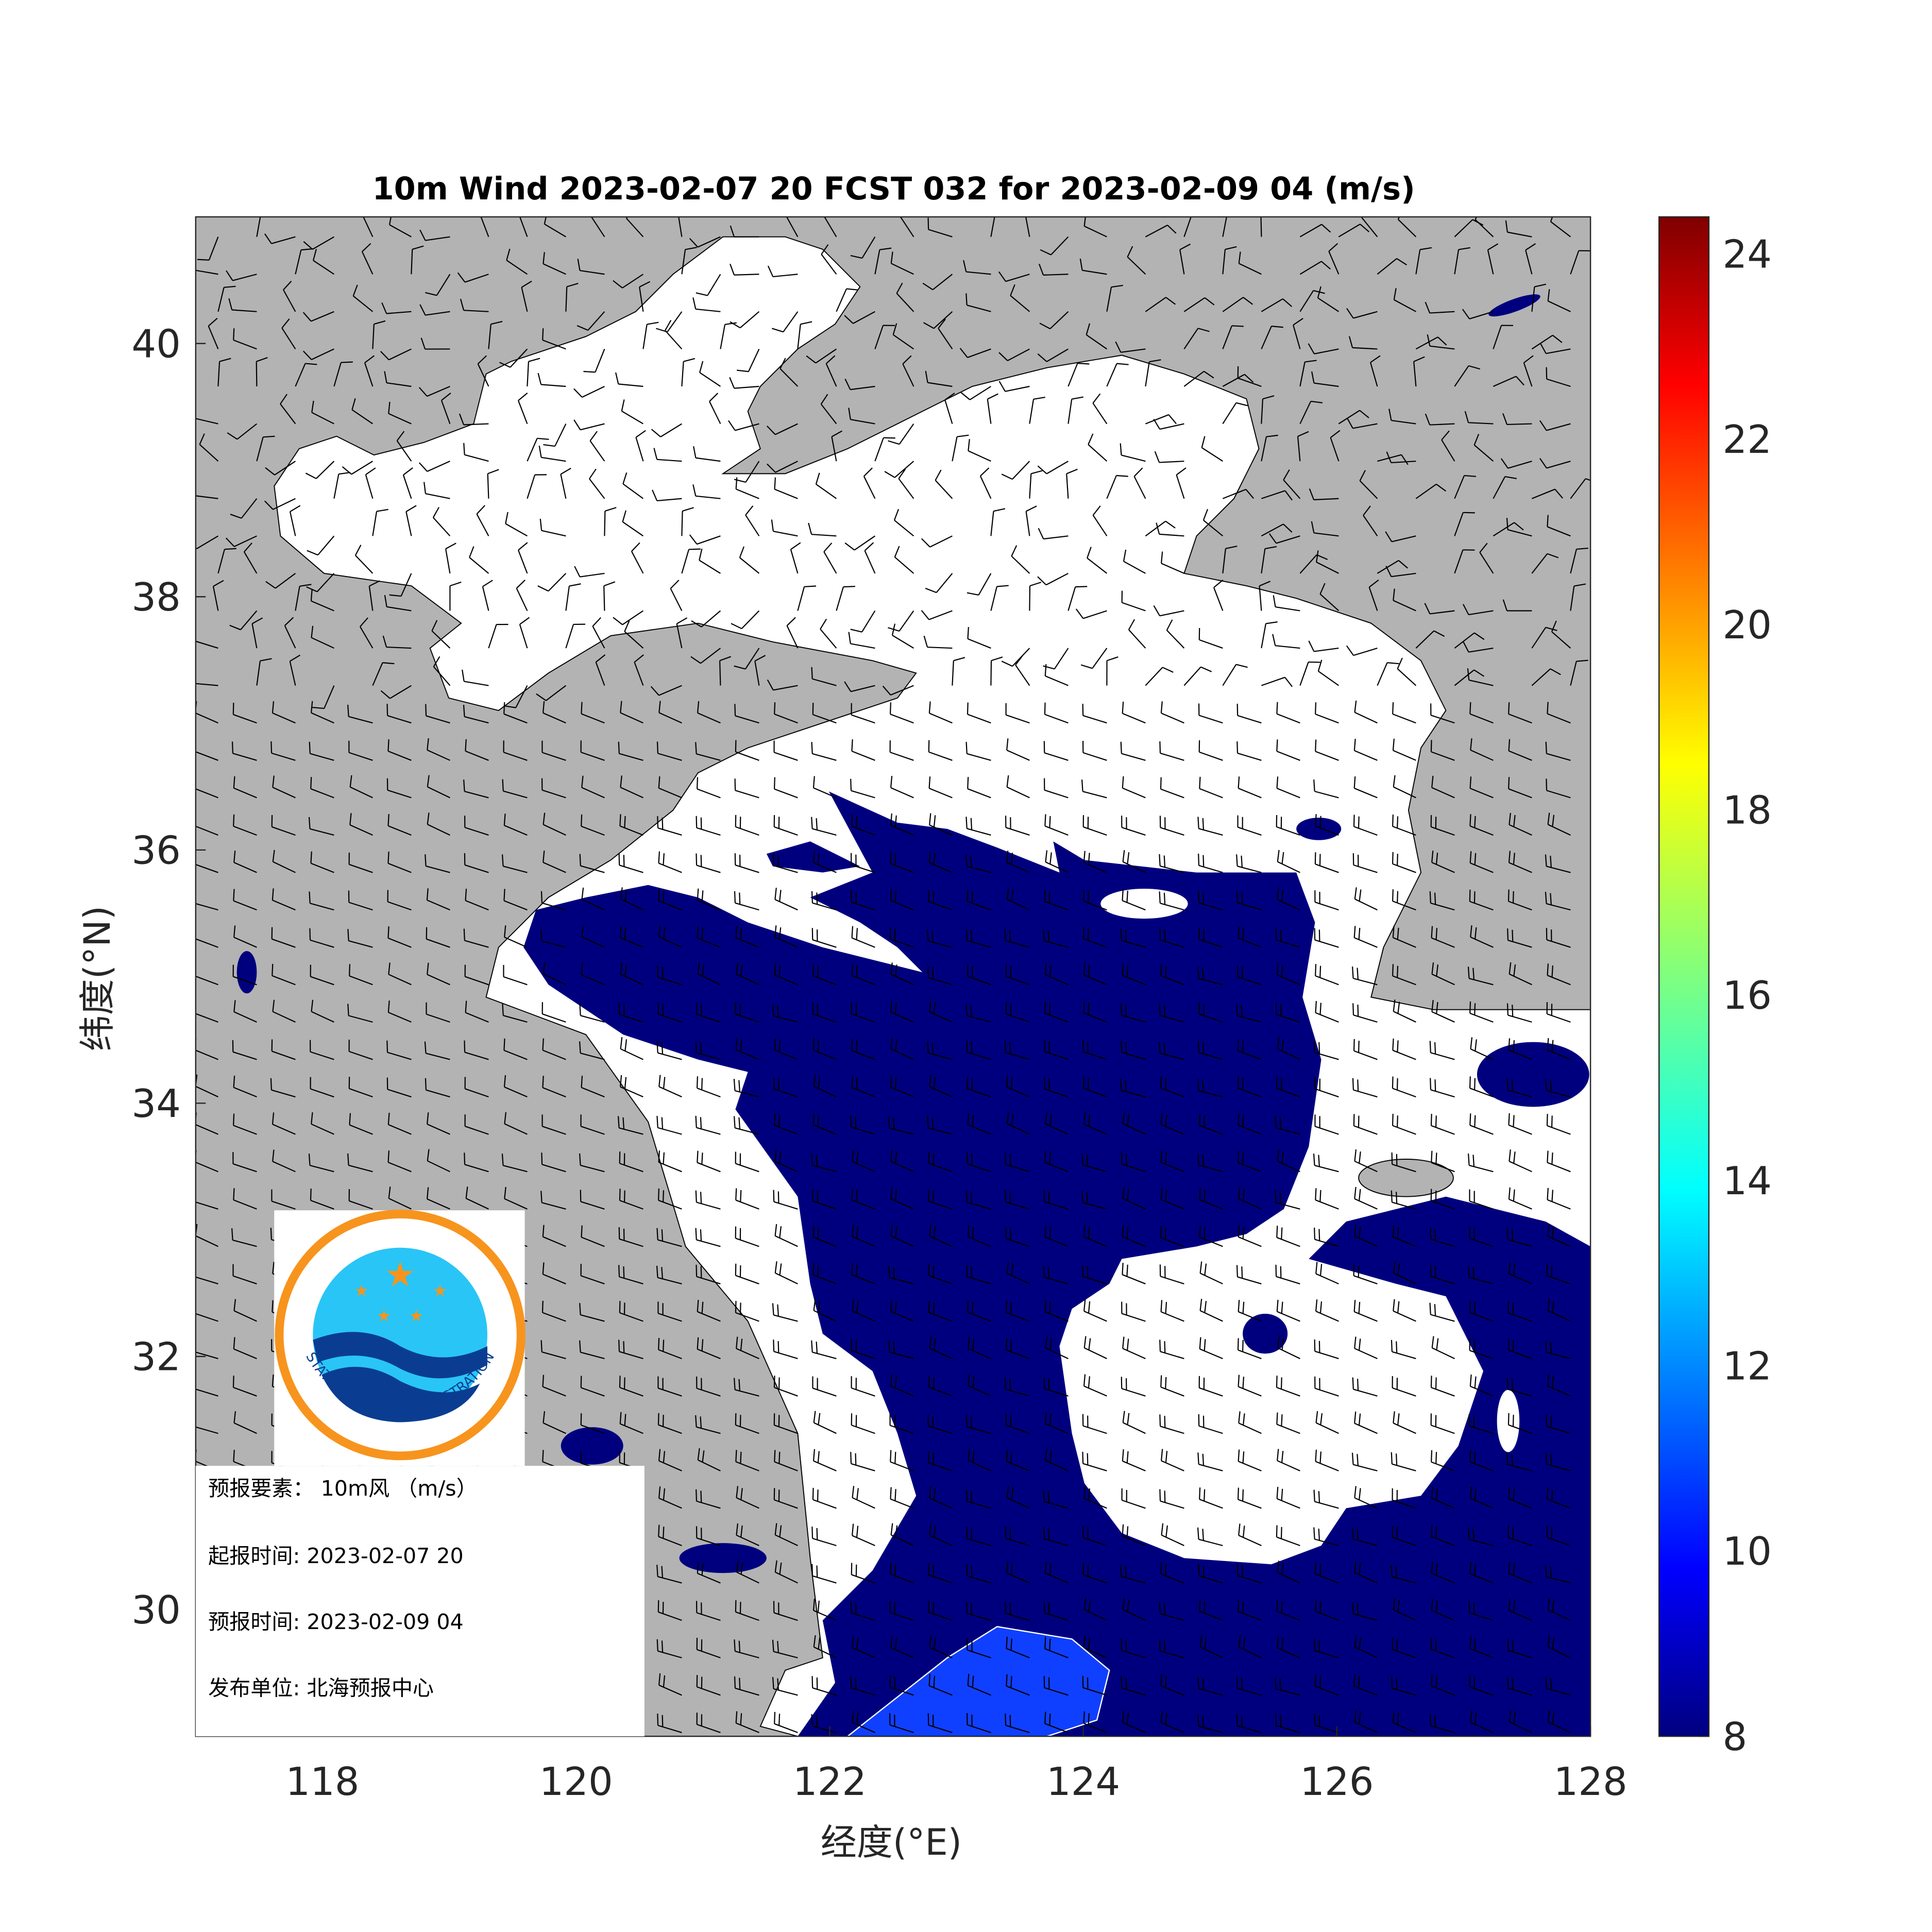 The height and width of the screenshot is (1932, 1932). Describe the element at coordinates (1514, 305) in the screenshot. I see `wind-speed-area` at that location.